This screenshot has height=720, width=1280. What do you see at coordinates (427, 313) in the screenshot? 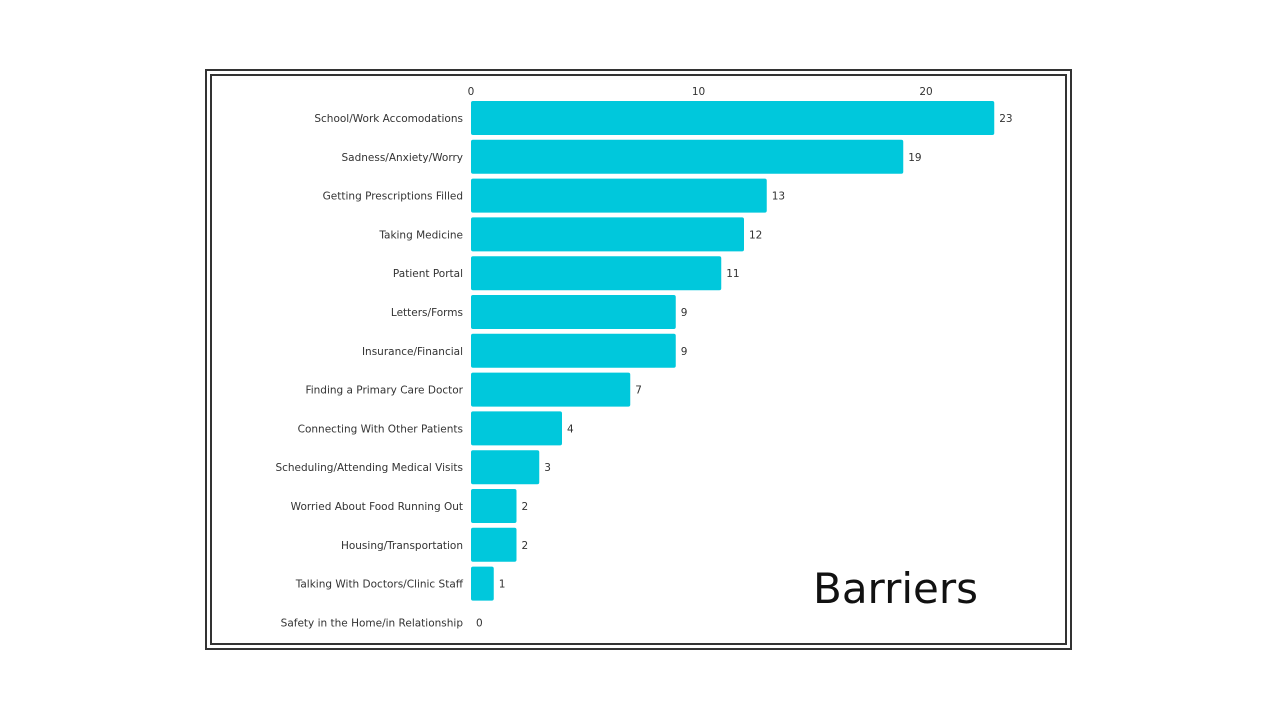
I see `category-label: Letters/Forms` at bounding box center [427, 313].